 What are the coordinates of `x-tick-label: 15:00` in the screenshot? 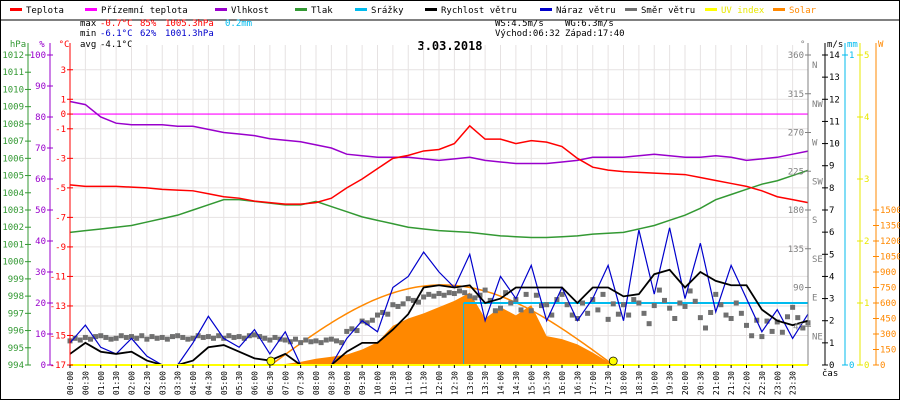 It's located at (531, 383).